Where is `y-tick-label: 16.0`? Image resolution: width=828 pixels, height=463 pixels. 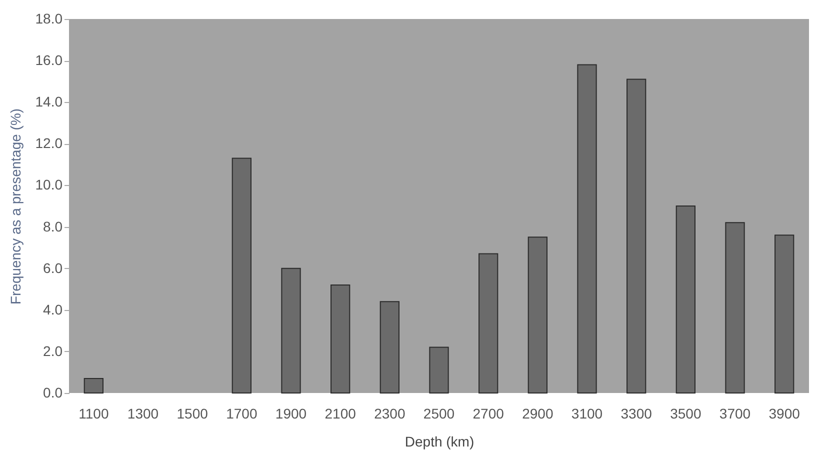 y-tick-label: 16.0 is located at coordinates (49, 60).